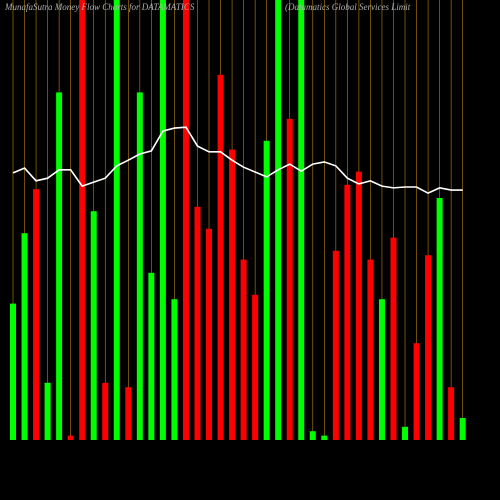 The image size is (500, 500). I want to click on money-flow-line, so click(237, 160).